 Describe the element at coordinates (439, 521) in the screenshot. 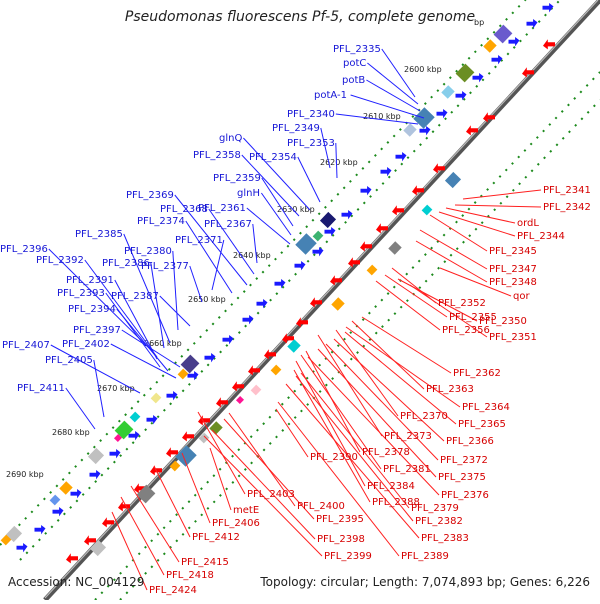

I see `reverse-gene-label: PFL_2382` at that location.